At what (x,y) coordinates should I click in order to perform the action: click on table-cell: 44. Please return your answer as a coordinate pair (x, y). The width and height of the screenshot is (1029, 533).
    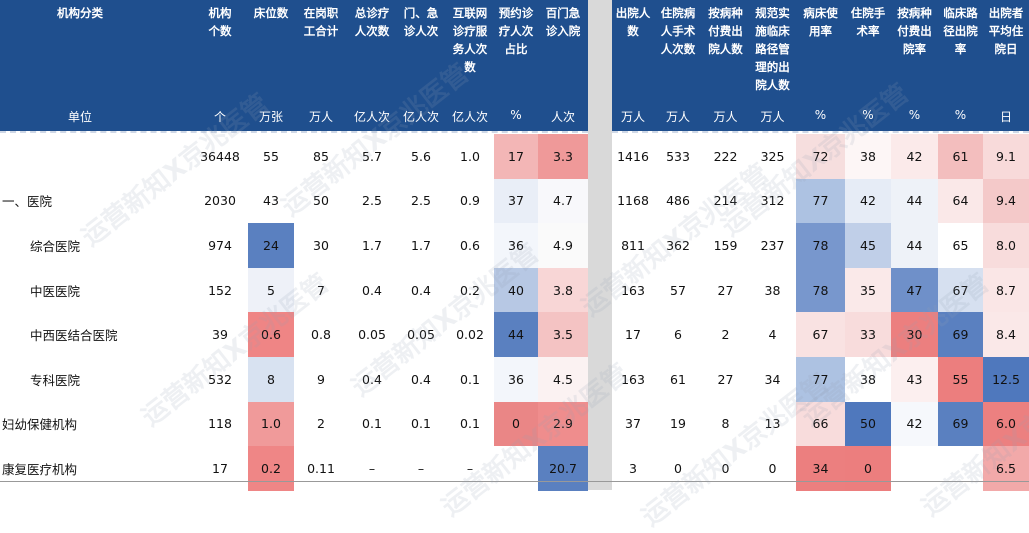
    Looking at the image, I should click on (914, 245).